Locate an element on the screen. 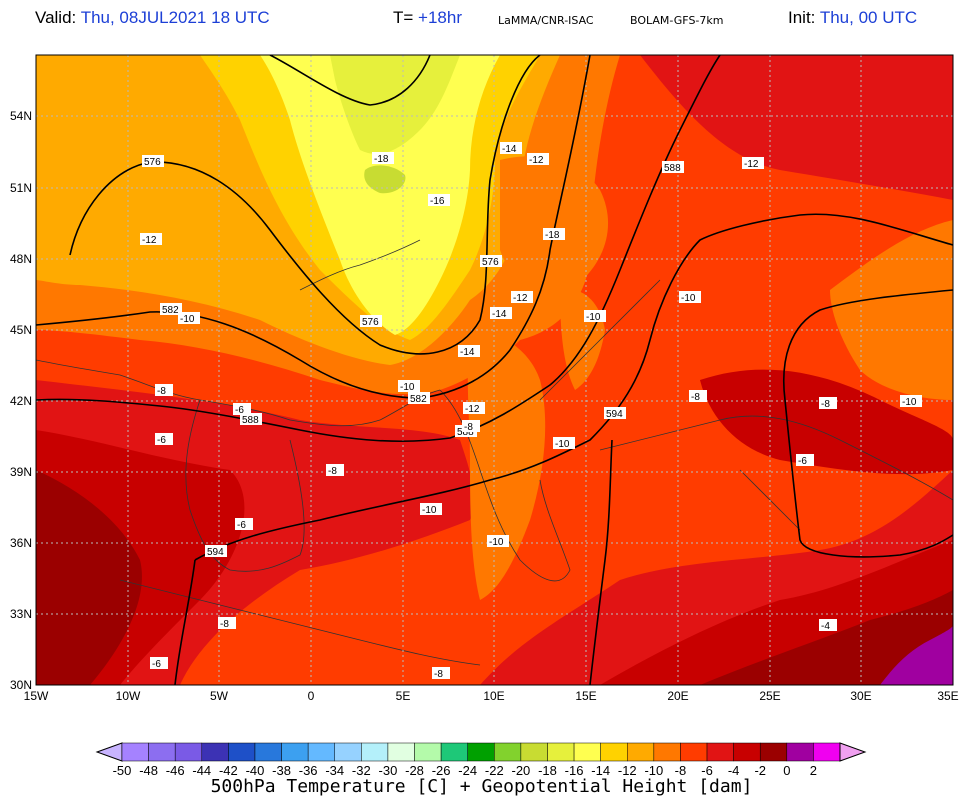 This screenshot has height=800, width=963. colorbar-tick-label: -20 is located at coordinates (520, 770).